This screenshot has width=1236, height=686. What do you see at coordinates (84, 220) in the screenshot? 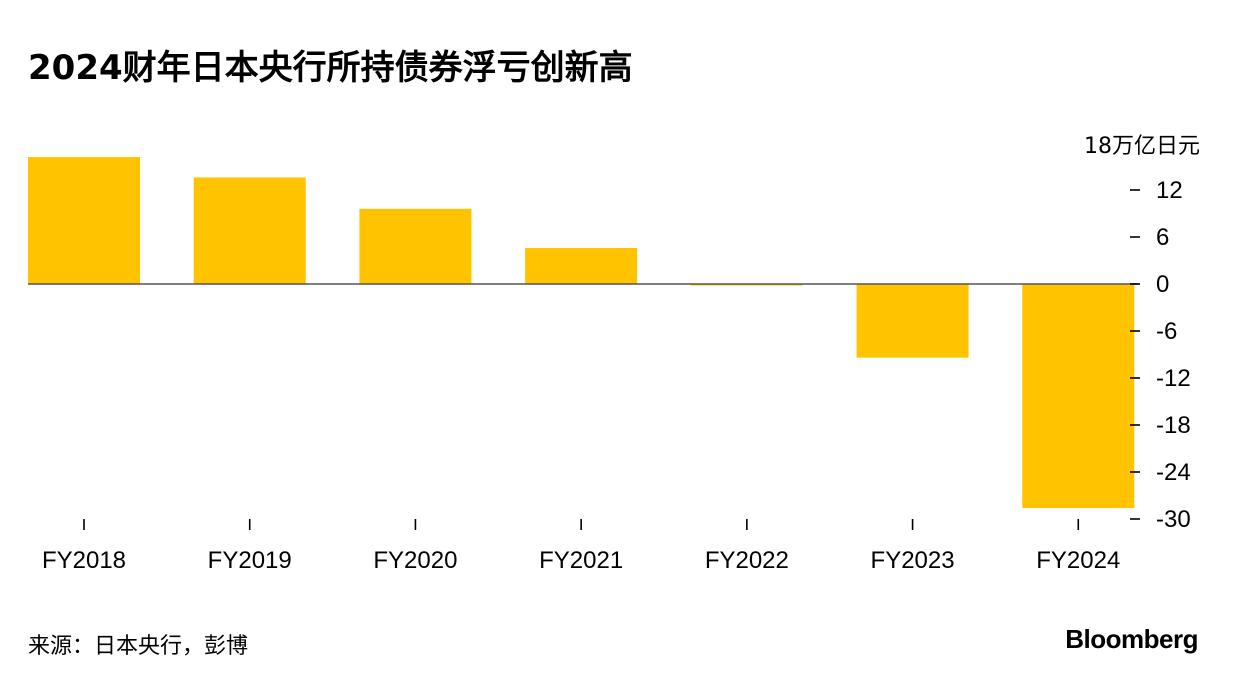
I see `bar-fy2018` at bounding box center [84, 220].